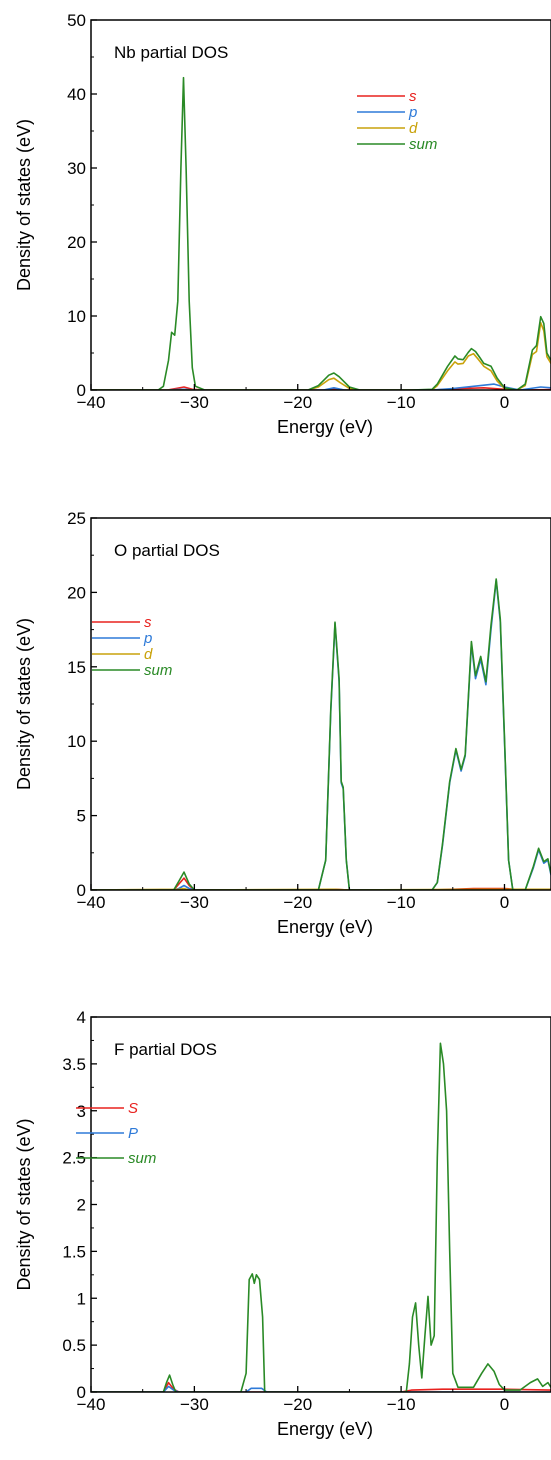 This screenshot has height=1460, width=551. Describe the element at coordinates (194, 402) in the screenshot. I see `nb-x-tick-label: −30` at that location.